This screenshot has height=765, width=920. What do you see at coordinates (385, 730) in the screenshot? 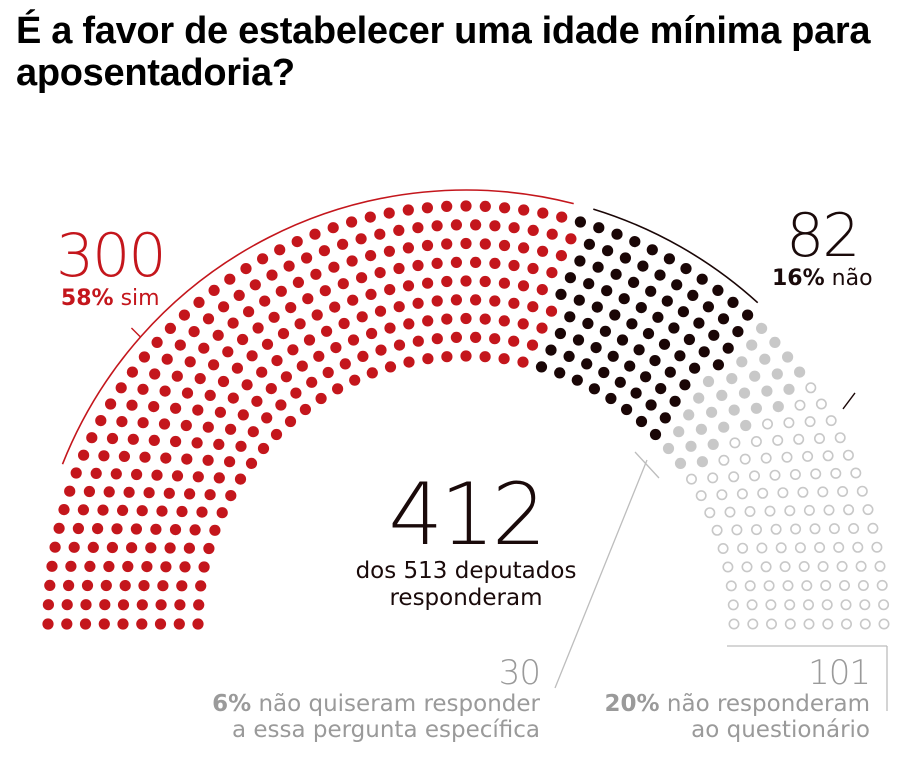
I see `nao-quiseram-line2: a essa pergunta específica` at bounding box center [385, 730].